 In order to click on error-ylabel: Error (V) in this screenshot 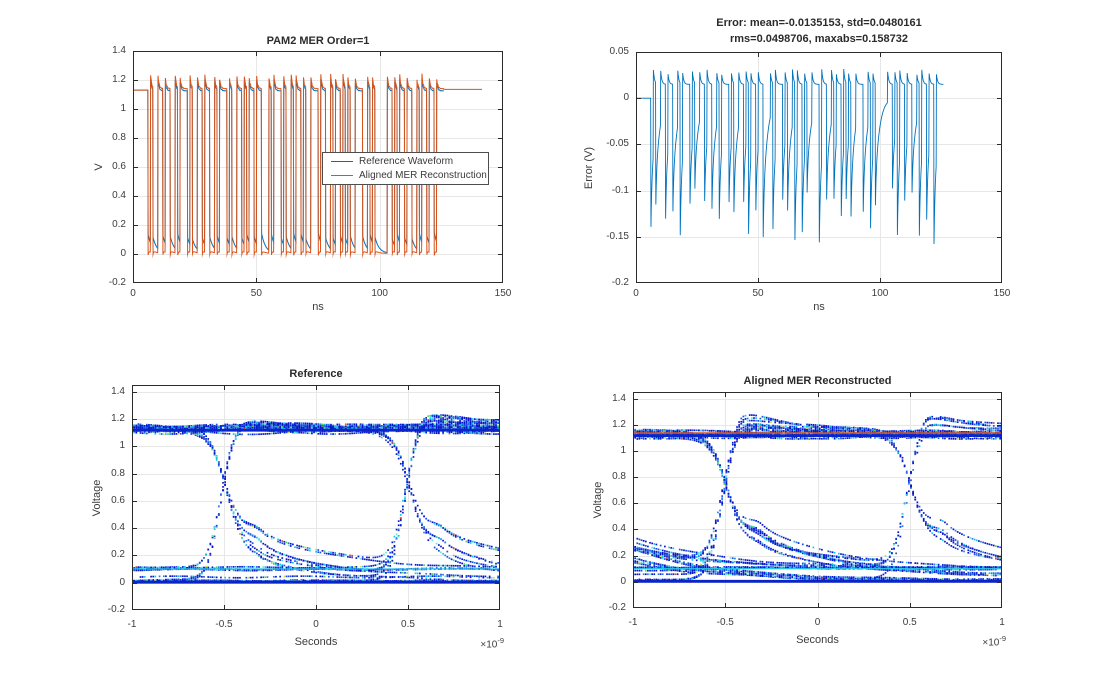, I will do `click(589, 167)`.